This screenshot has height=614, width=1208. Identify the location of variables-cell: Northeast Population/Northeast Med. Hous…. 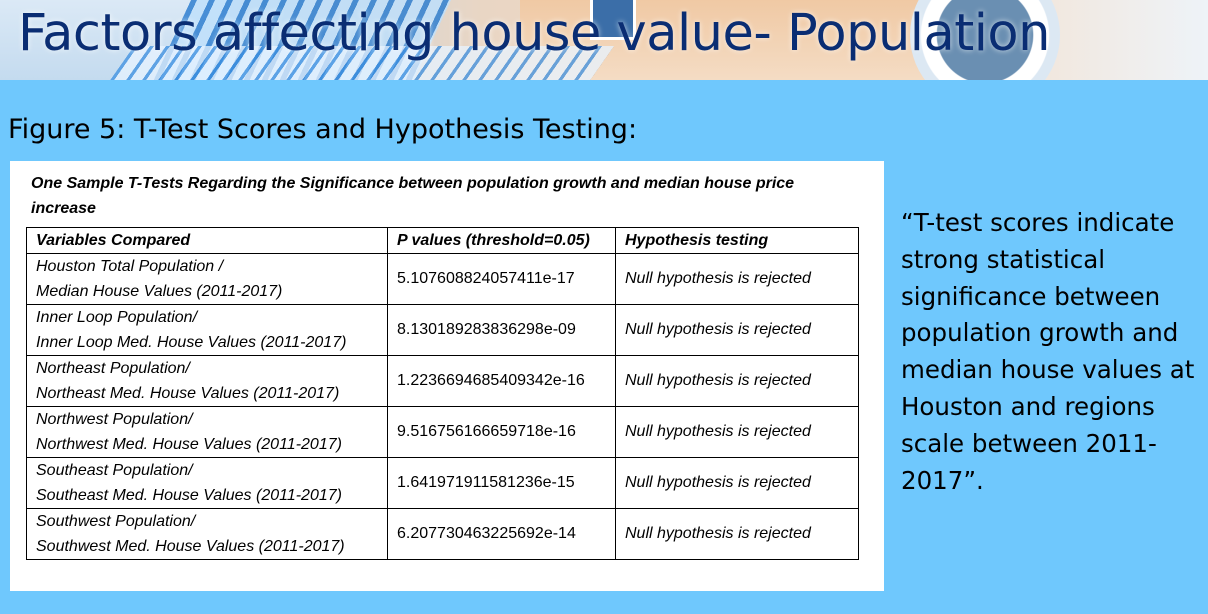
(207, 381).